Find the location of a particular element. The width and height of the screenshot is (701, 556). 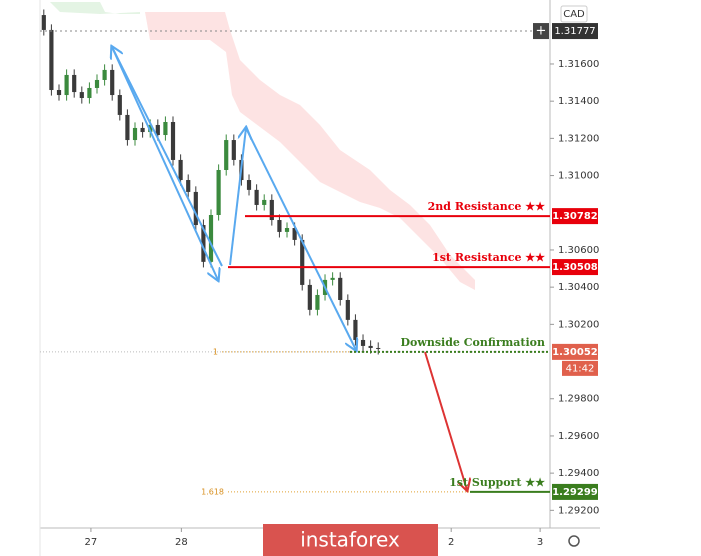

y-tick-label: 1.29400 is located at coordinates (578, 473).